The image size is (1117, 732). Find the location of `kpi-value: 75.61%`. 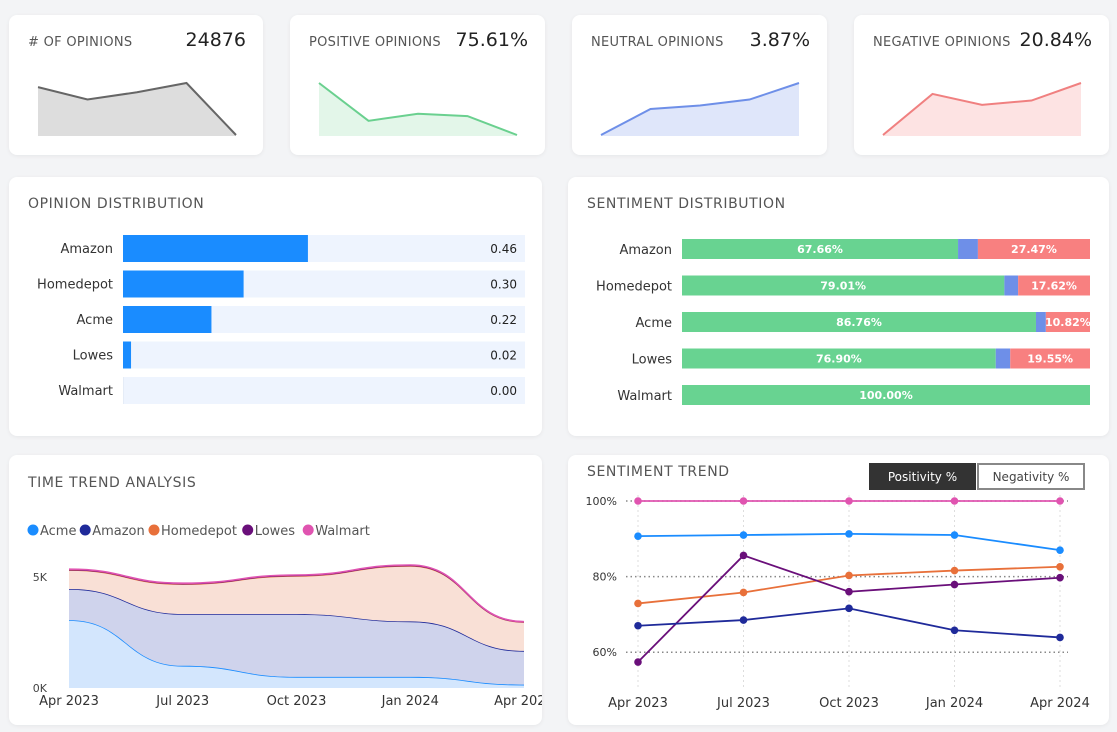

kpi-value: 75.61% is located at coordinates (491, 40).